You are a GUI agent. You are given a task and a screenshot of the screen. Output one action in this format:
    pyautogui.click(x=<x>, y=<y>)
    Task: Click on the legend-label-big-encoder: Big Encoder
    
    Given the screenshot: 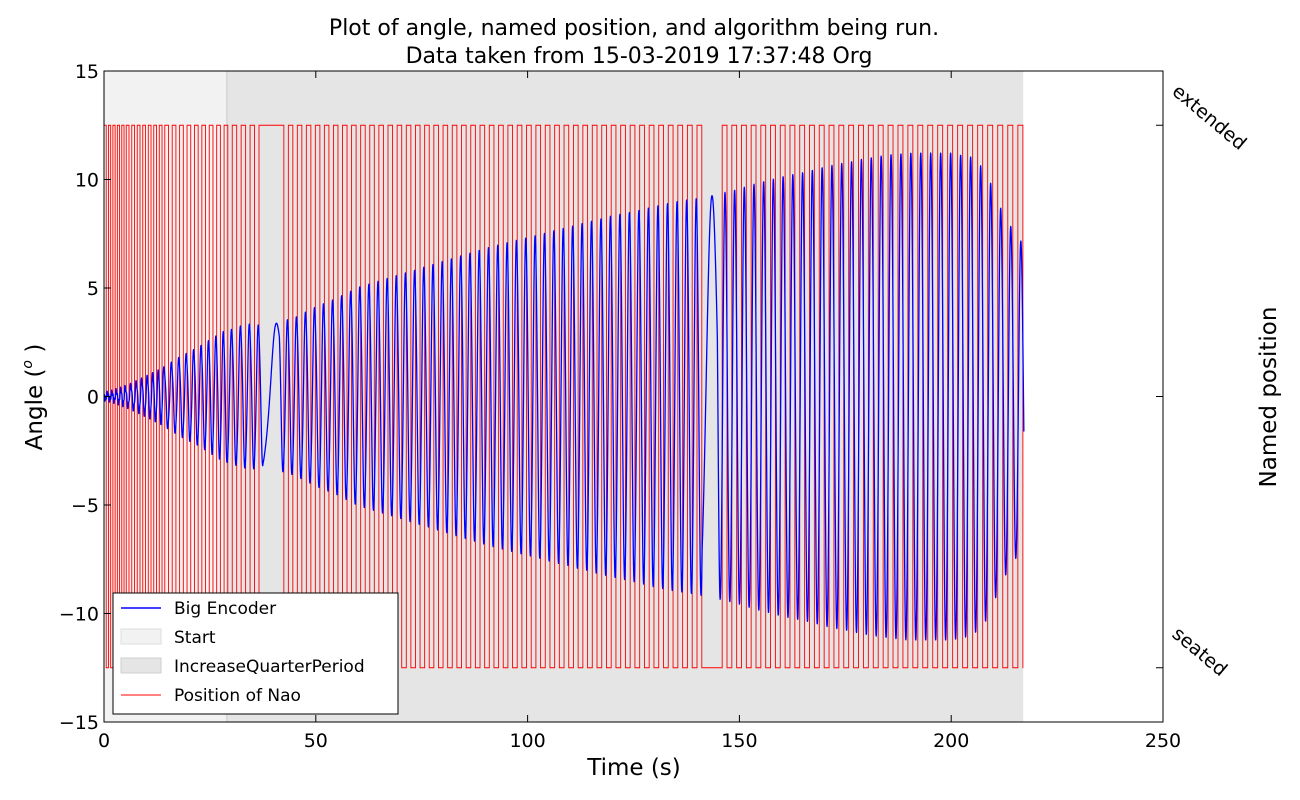 What is the action you would take?
    pyautogui.click(x=225, y=609)
    